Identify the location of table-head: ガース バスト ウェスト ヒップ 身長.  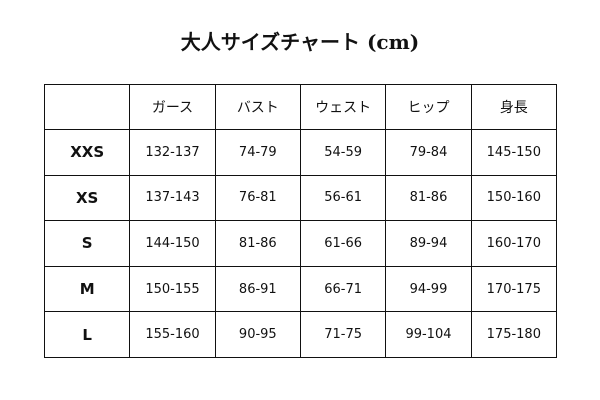
(300, 107).